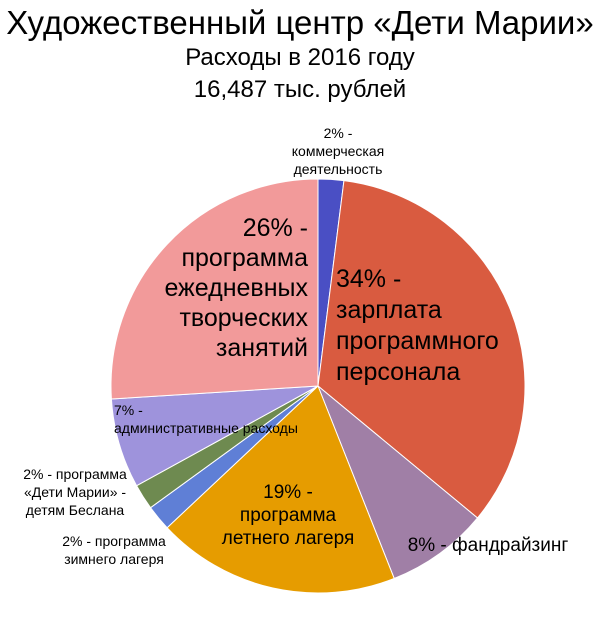 This screenshot has height=621, width=600. I want to click on slice-label-line: 7% -, so click(128, 410).